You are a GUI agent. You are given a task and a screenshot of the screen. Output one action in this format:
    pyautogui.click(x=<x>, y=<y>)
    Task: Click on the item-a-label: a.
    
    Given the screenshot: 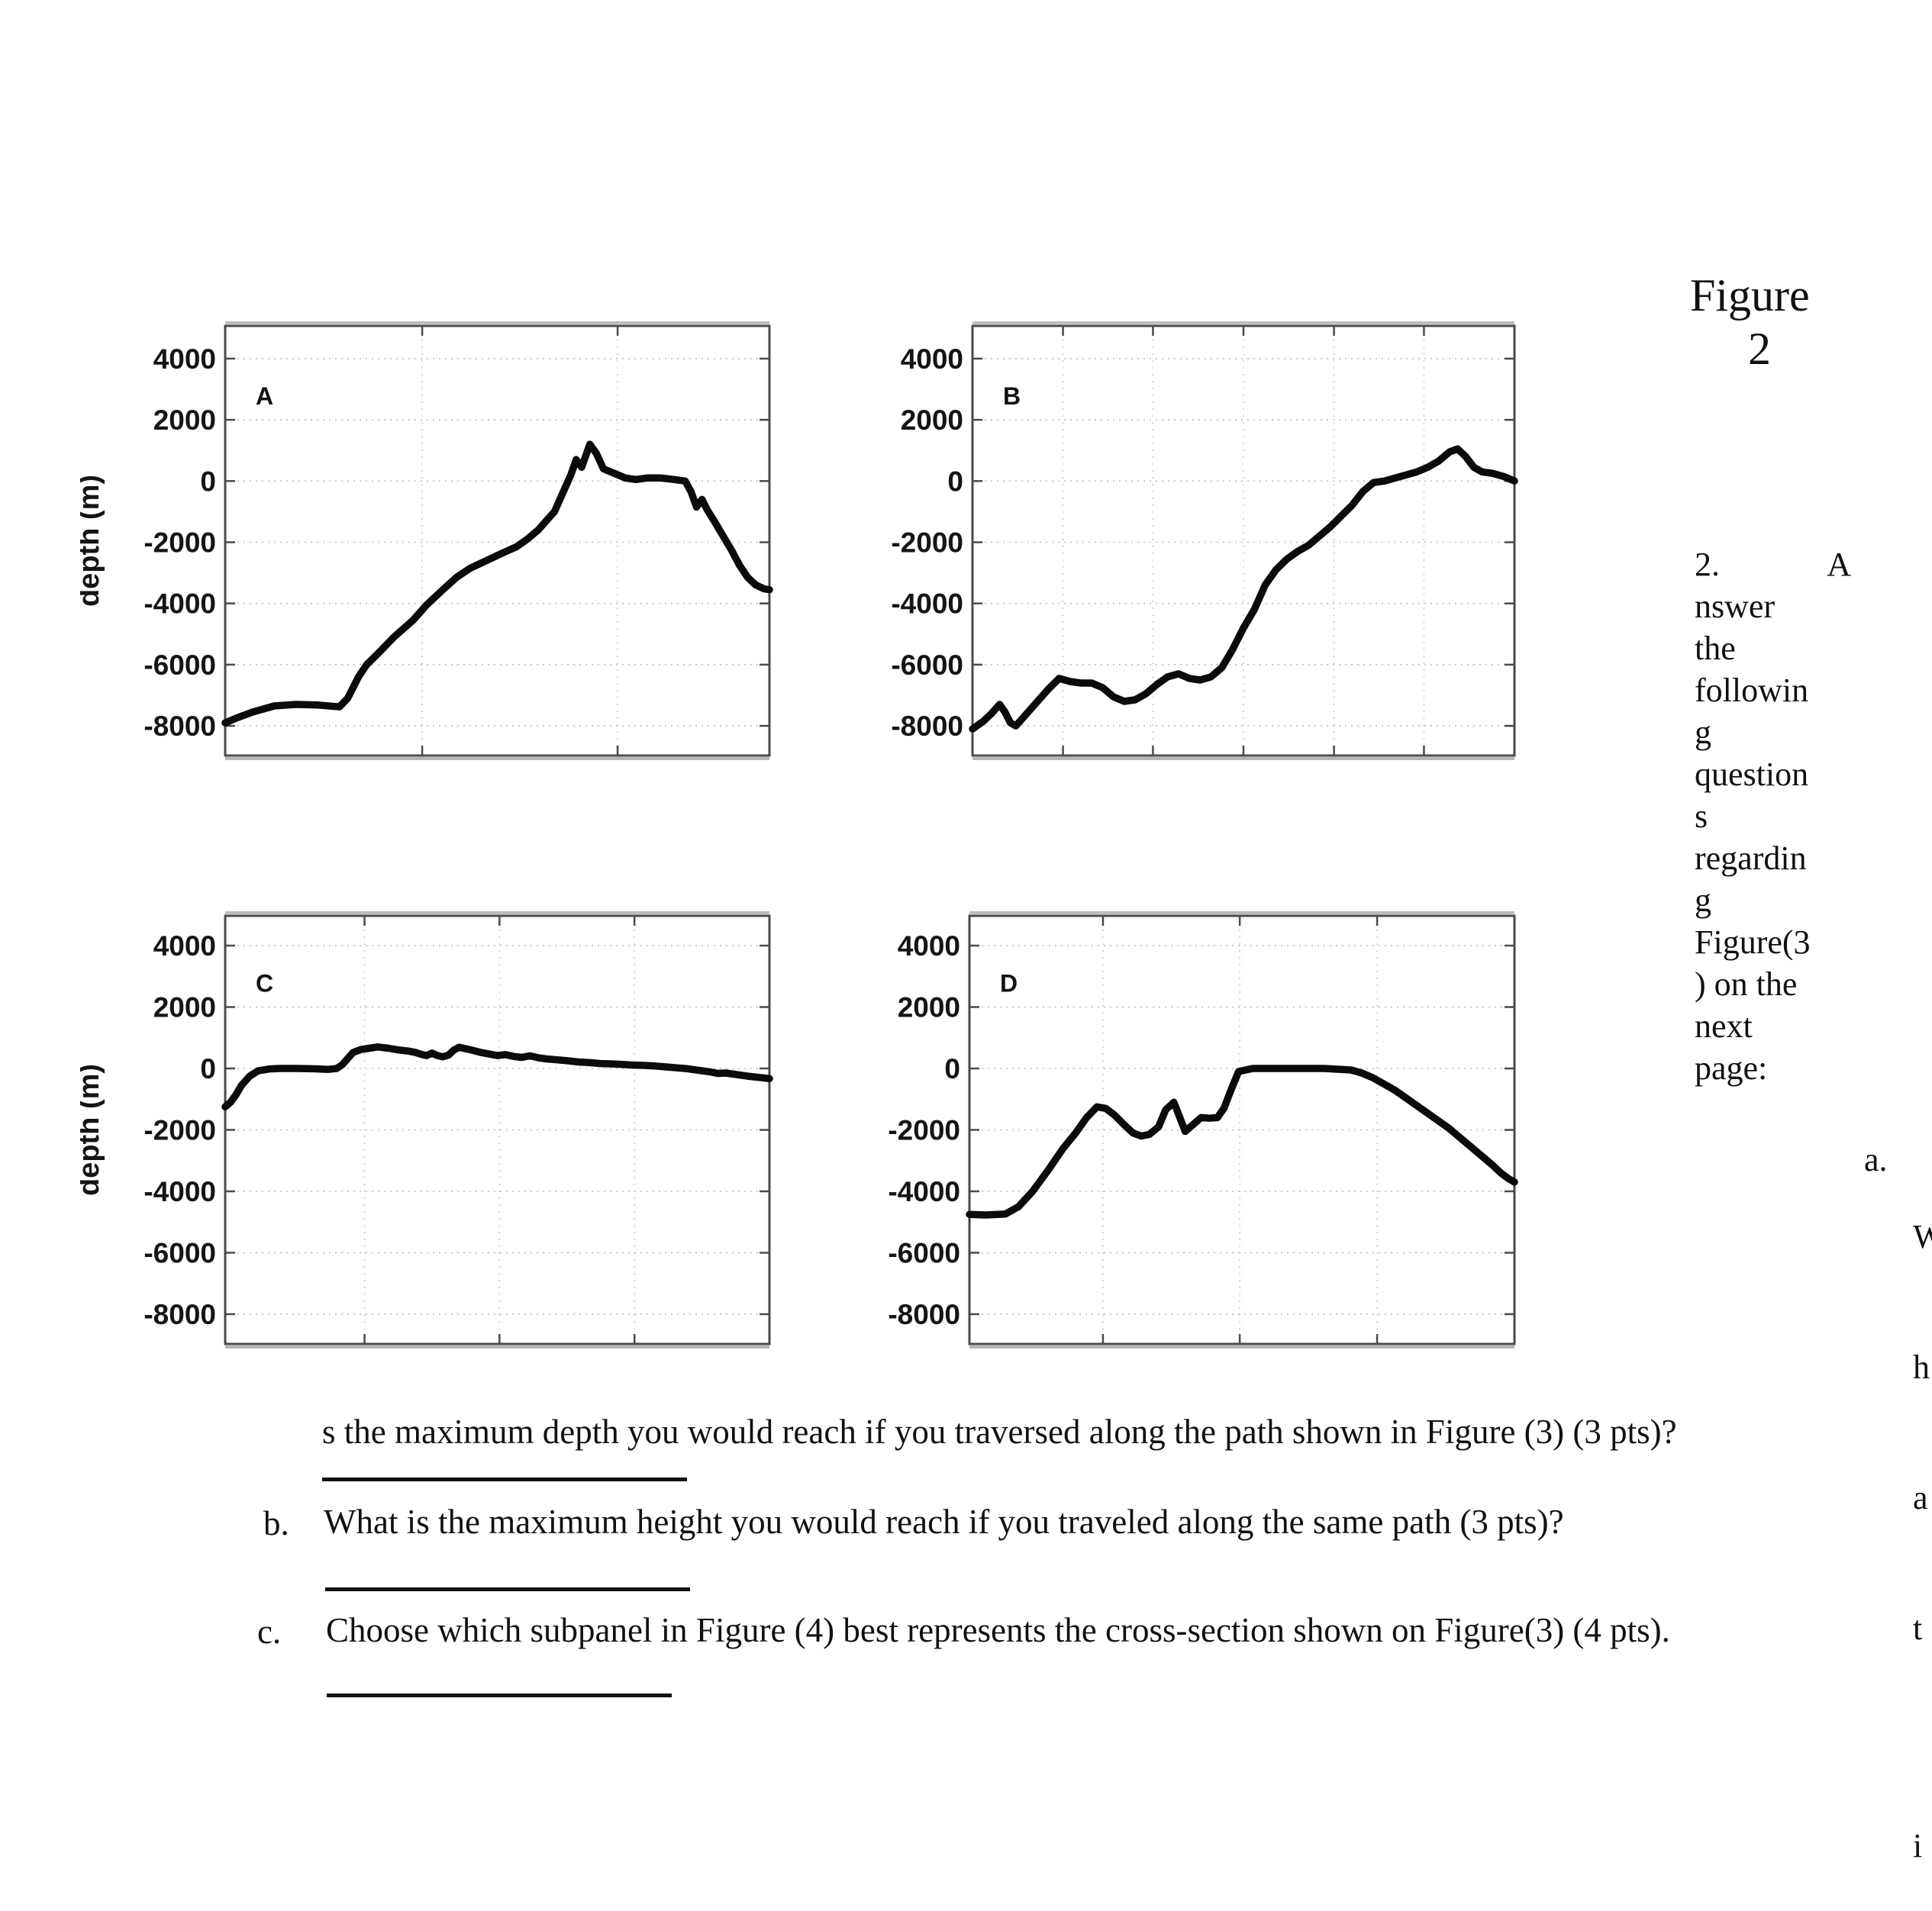 What is the action you would take?
    pyautogui.click(x=1876, y=1159)
    